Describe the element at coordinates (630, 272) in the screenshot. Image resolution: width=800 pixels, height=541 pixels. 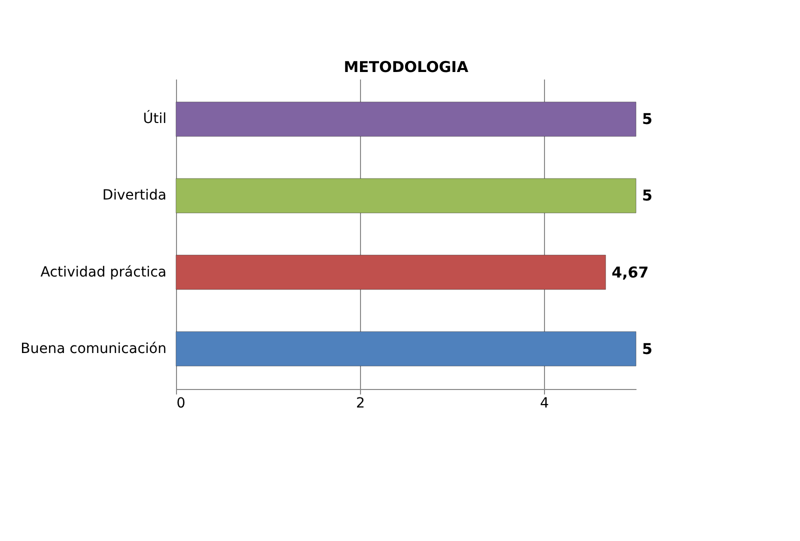
I see `data-label: 4,67` at that location.